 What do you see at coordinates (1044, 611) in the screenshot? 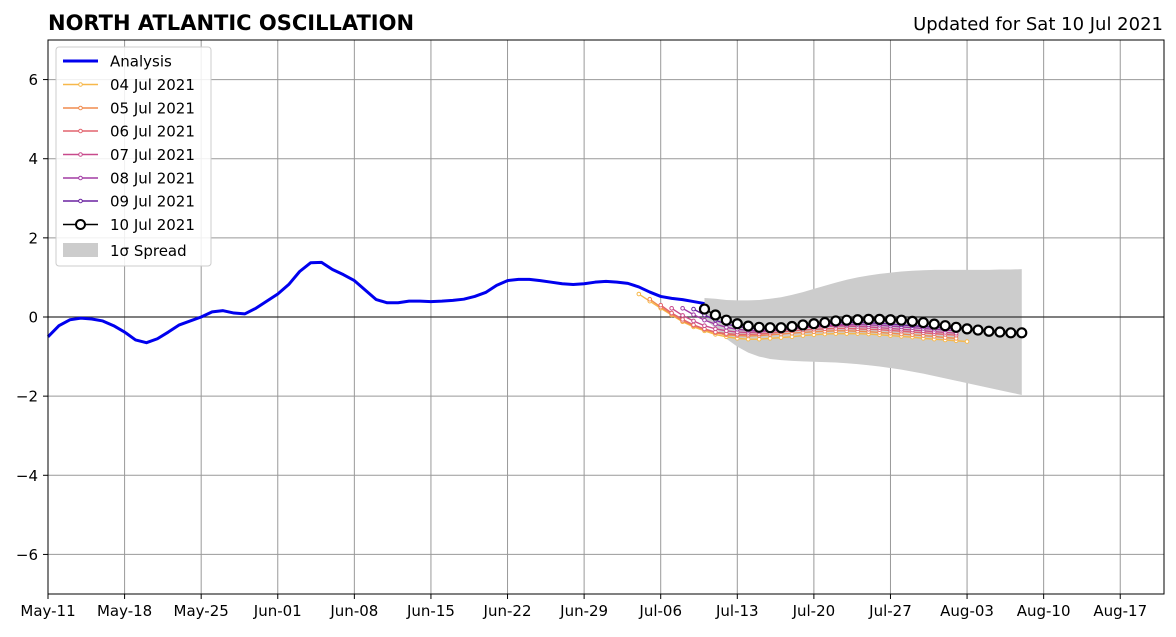
I see `x-tick-label: Aug-10` at bounding box center [1044, 611].